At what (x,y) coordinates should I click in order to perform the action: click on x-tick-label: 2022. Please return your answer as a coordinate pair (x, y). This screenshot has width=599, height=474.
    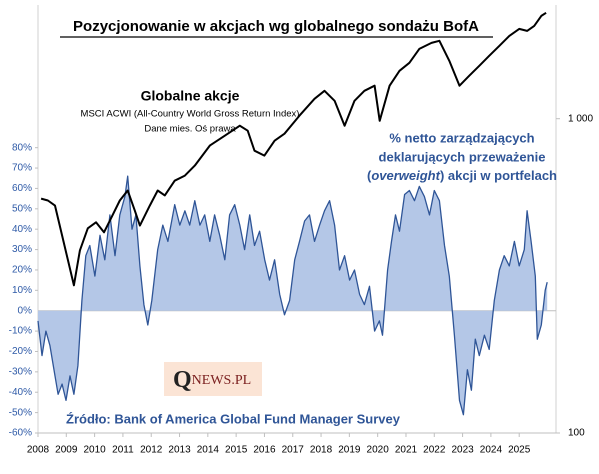
    Looking at the image, I should click on (434, 450).